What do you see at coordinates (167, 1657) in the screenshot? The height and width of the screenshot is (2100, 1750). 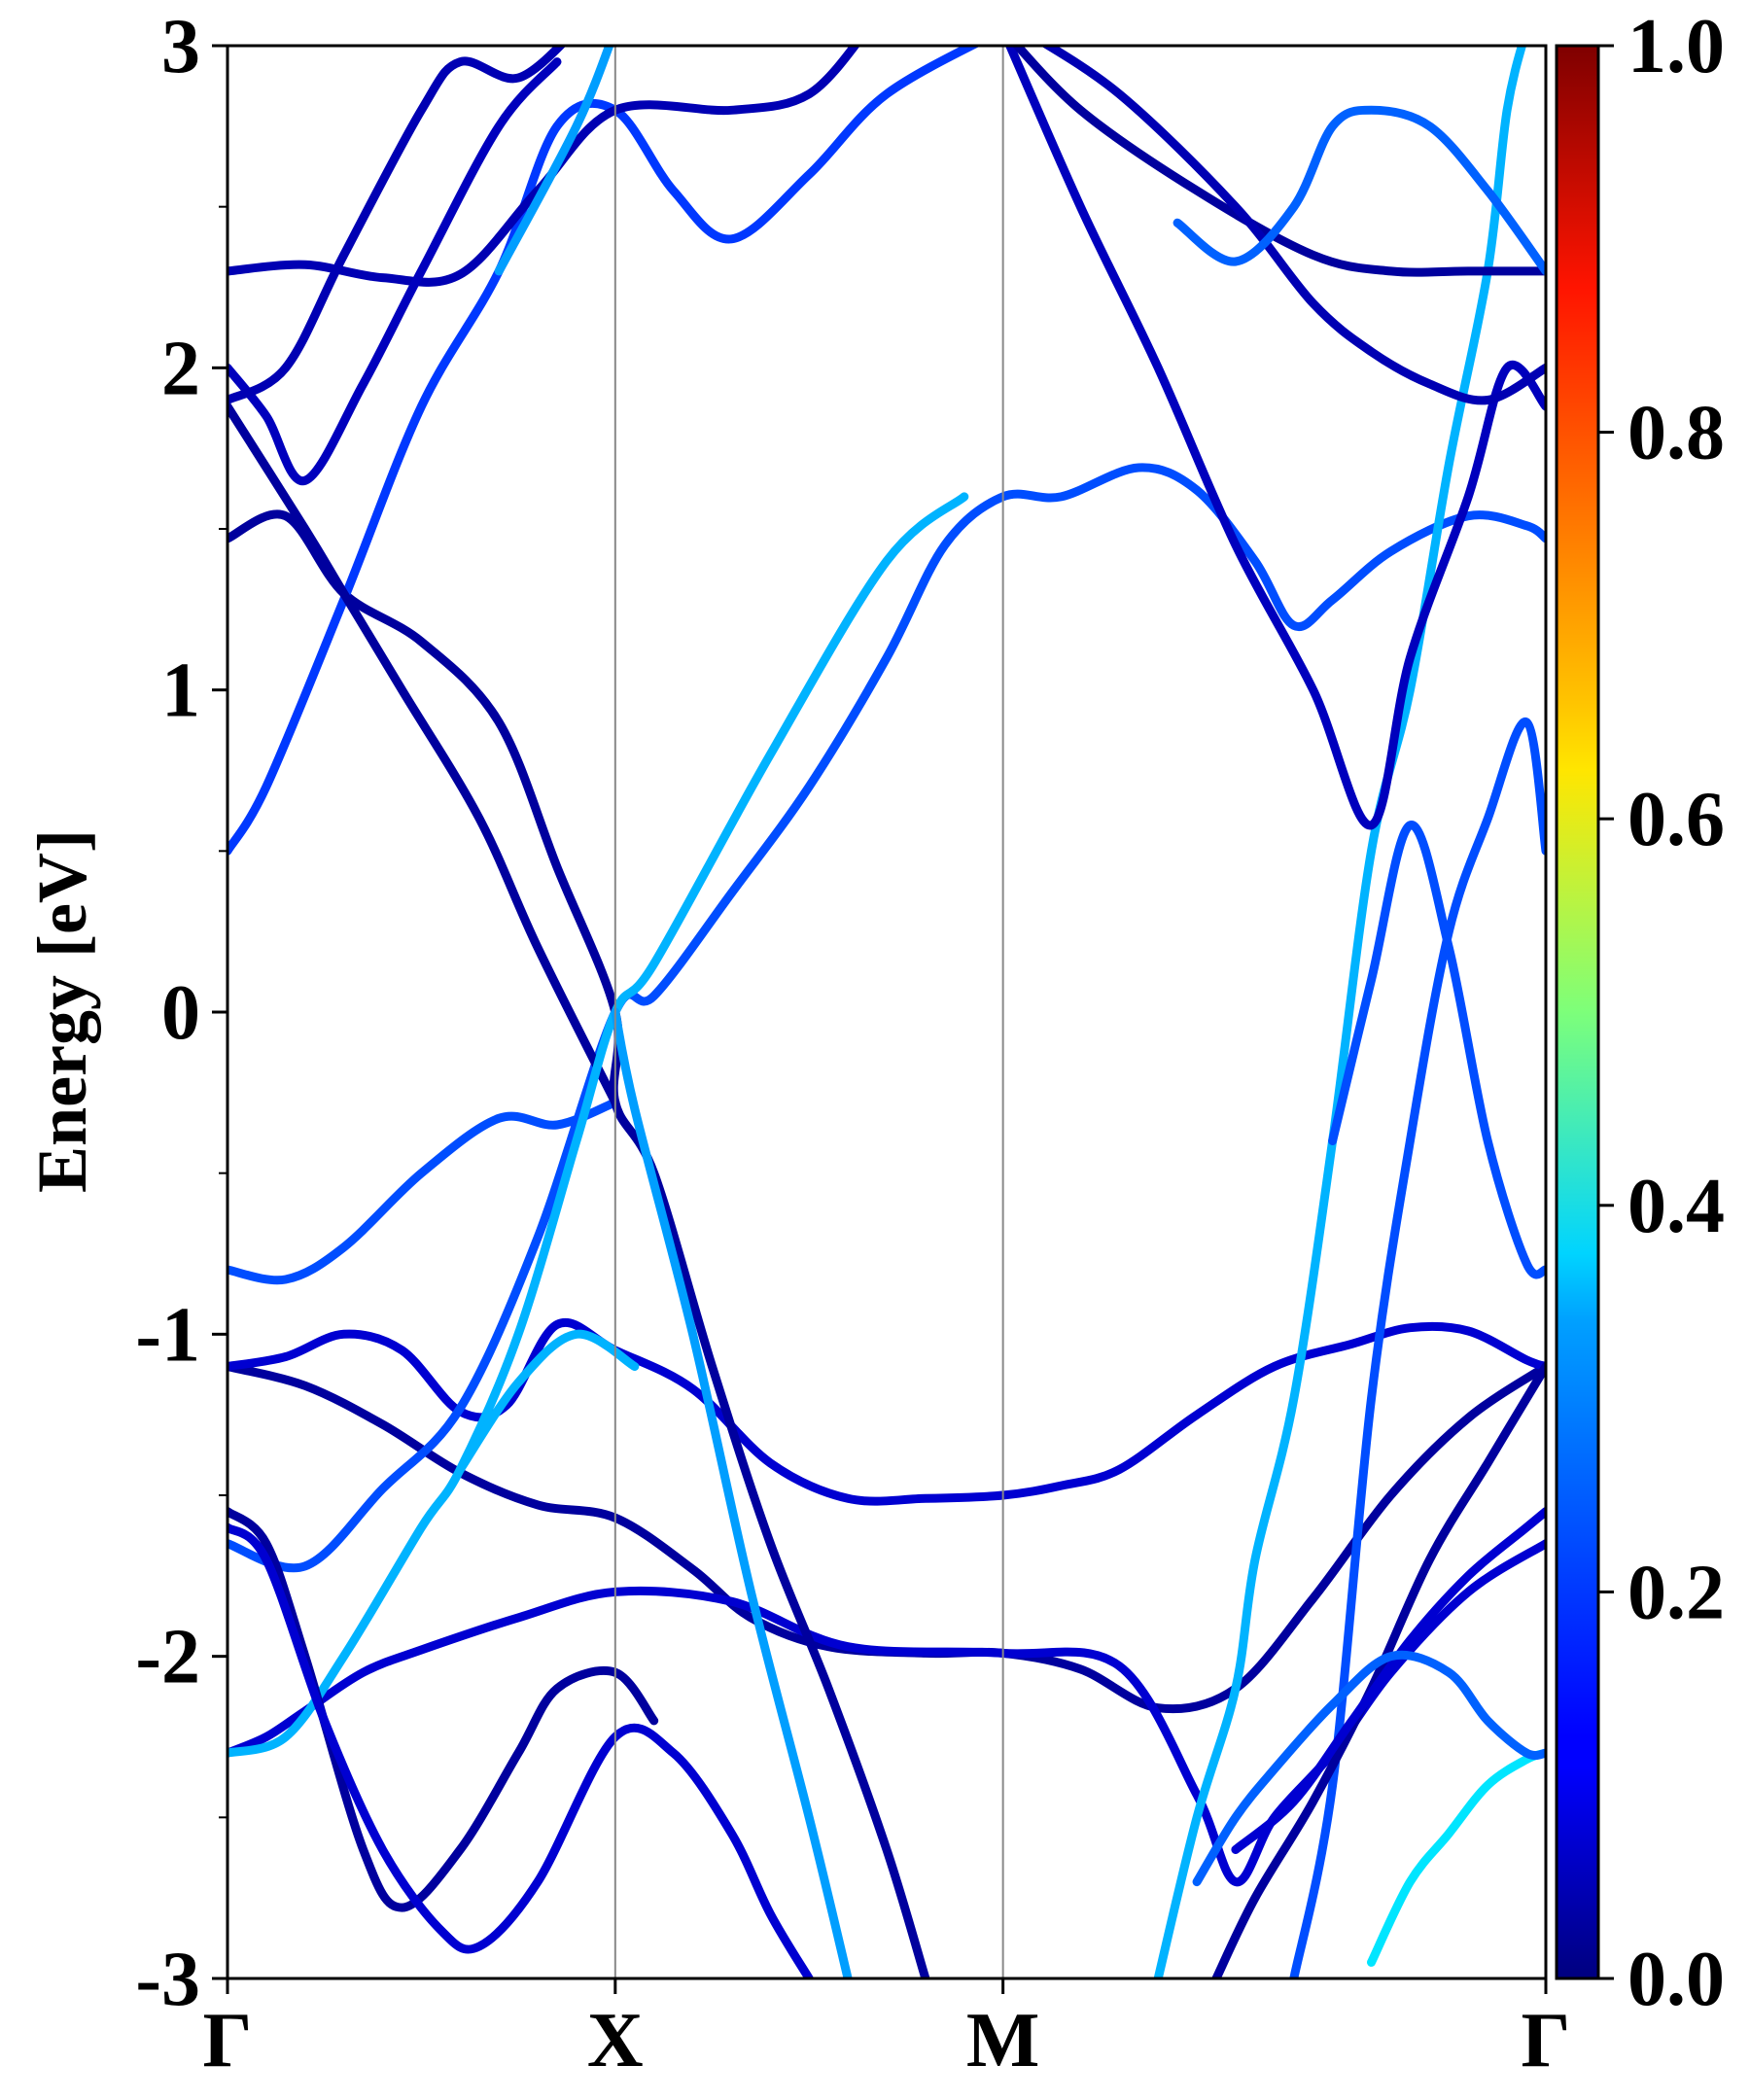 I see `y-tick-label: -2` at bounding box center [167, 1657].